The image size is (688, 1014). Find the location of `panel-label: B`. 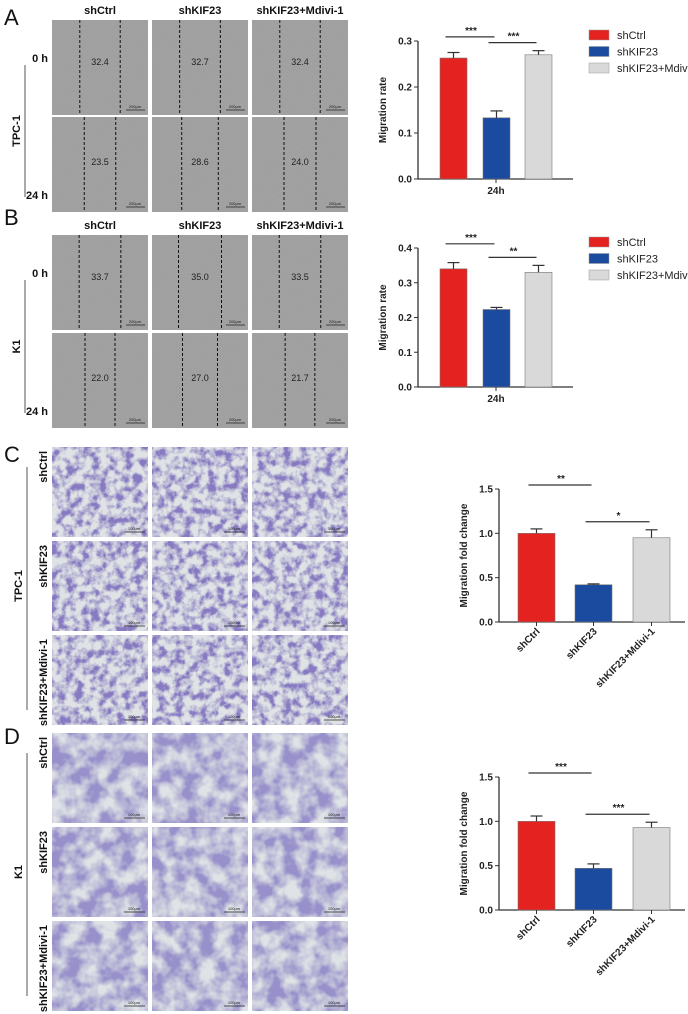

panel-label: B is located at coordinates (11, 217).